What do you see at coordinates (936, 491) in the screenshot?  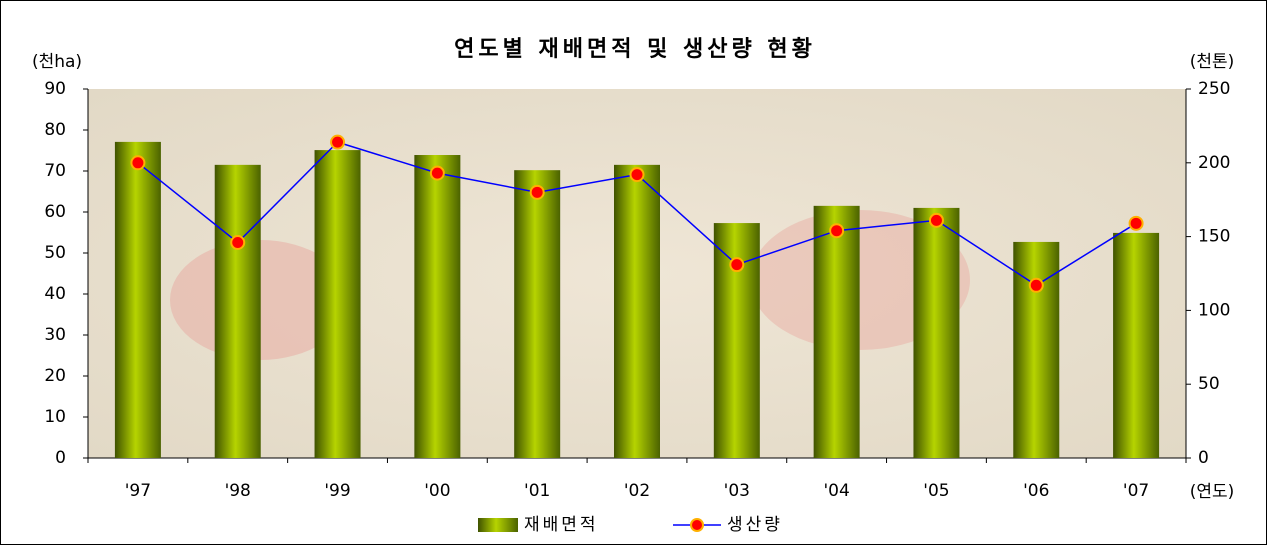 I see `x-tick-label: '05` at bounding box center [936, 491].